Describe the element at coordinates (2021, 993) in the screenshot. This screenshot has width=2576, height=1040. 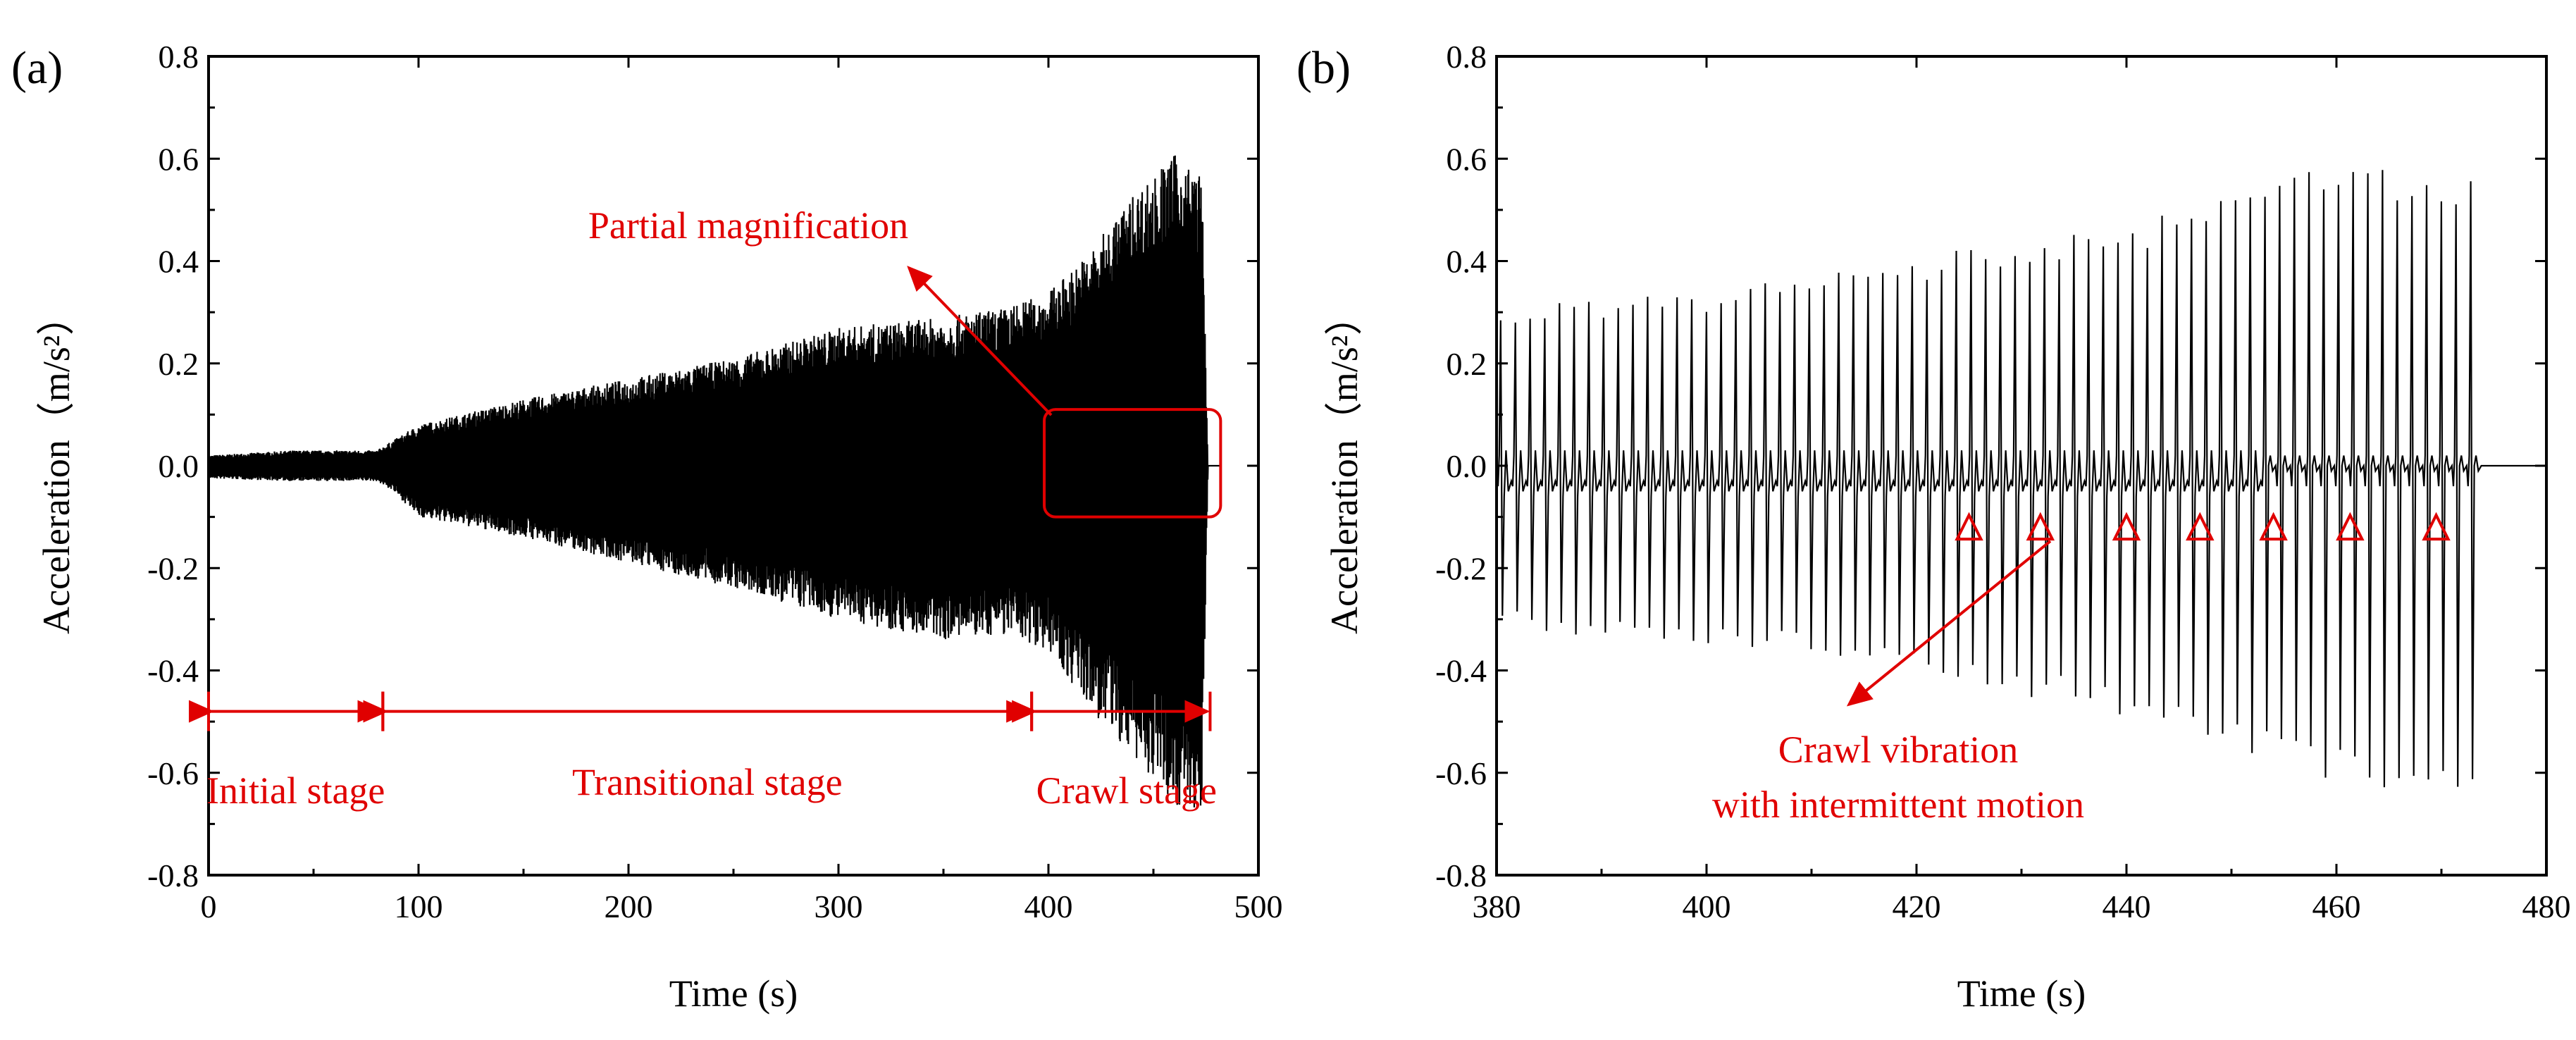
I see `panel-b-x-axis-title: Time (s)` at that location.